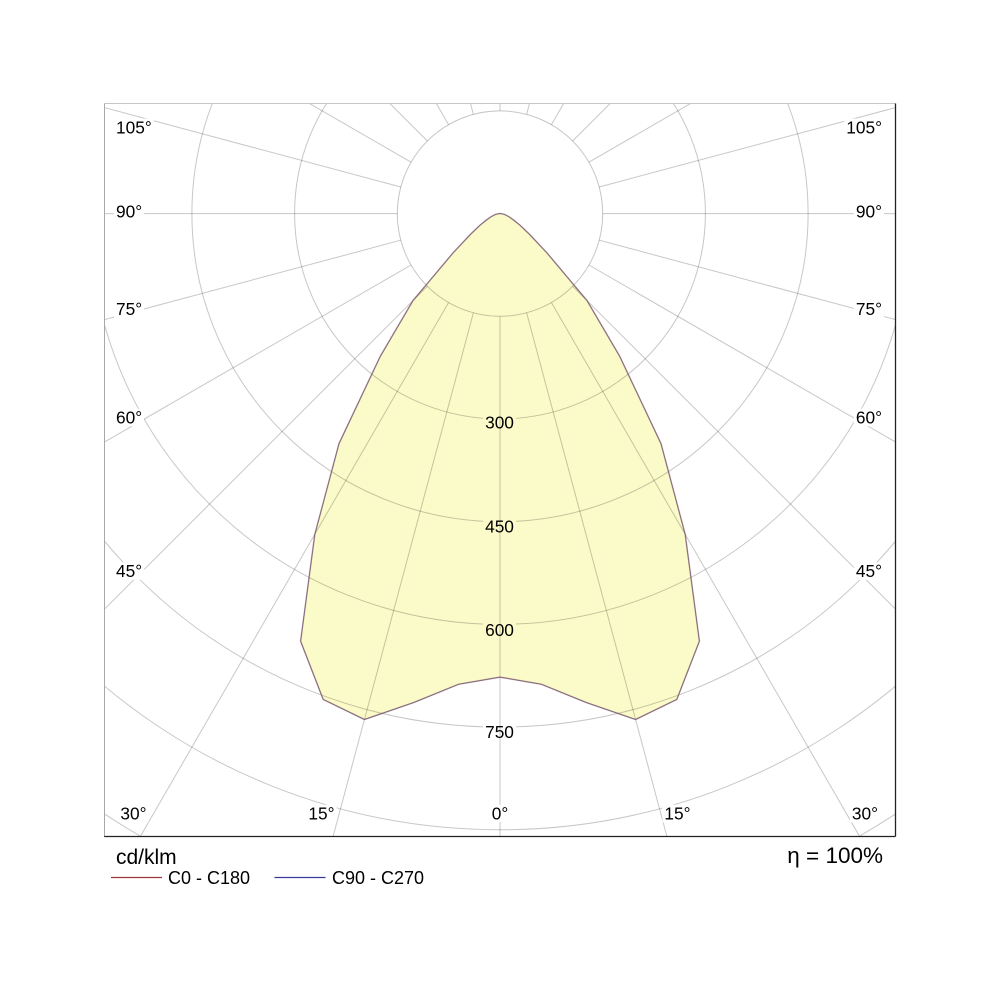 The width and height of the screenshot is (1000, 1000). I want to click on svg-text: cd/klm, so click(146, 857).